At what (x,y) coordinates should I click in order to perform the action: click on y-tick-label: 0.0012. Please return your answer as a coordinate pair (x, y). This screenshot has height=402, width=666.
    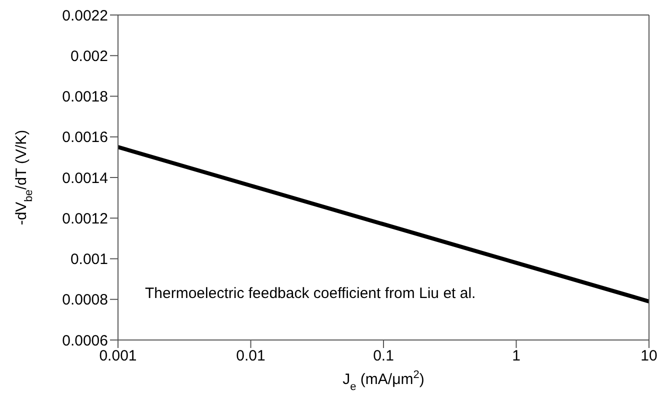
    Looking at the image, I should click on (85, 219).